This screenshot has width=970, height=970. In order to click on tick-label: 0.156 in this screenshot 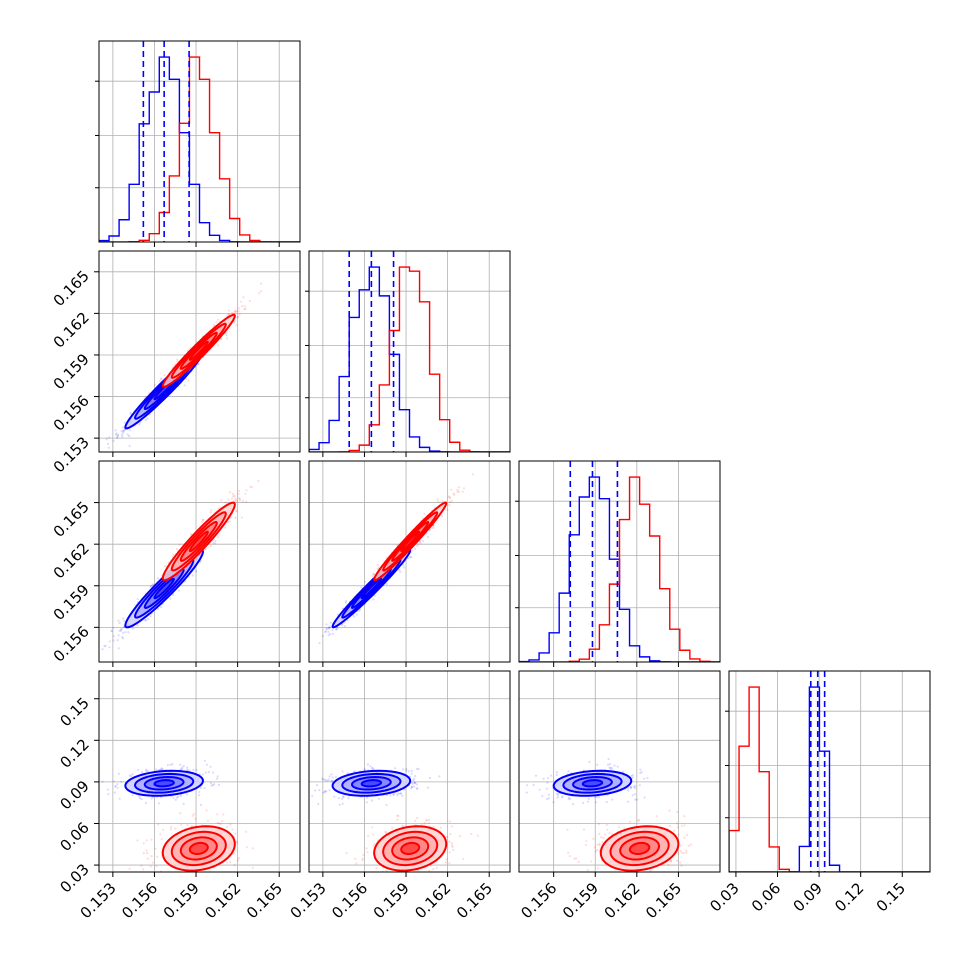, I will do `click(71, 643)`.